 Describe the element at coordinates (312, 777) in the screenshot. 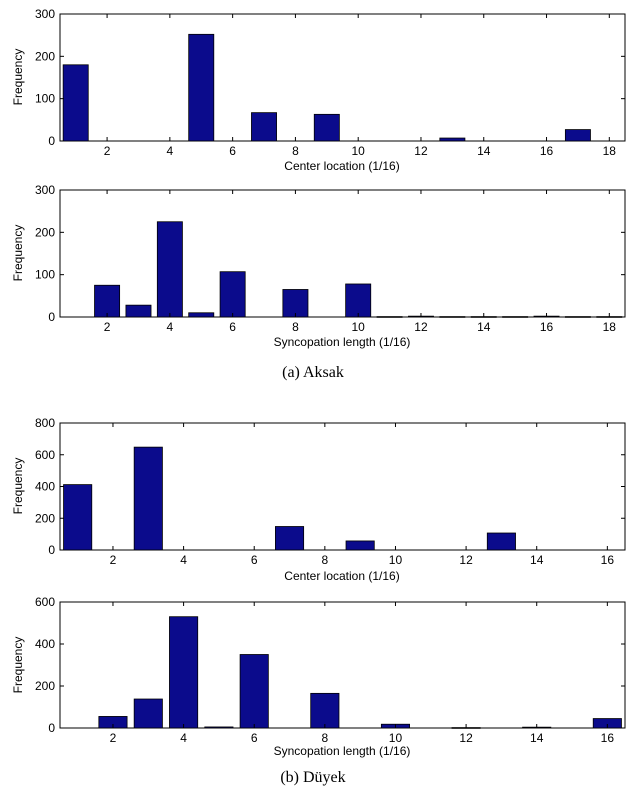

I see `caption-b: (b) Düyek` at that location.